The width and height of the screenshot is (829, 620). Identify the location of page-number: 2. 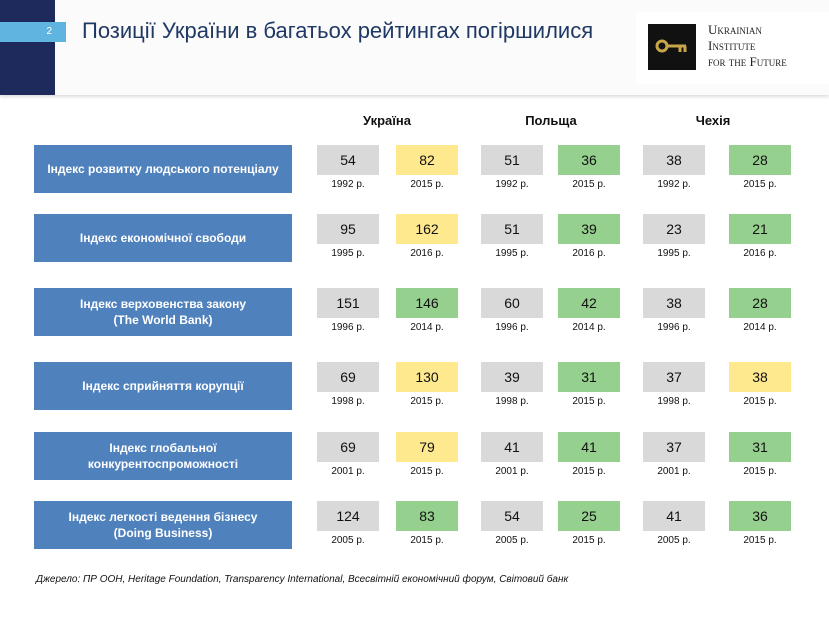
(33, 32).